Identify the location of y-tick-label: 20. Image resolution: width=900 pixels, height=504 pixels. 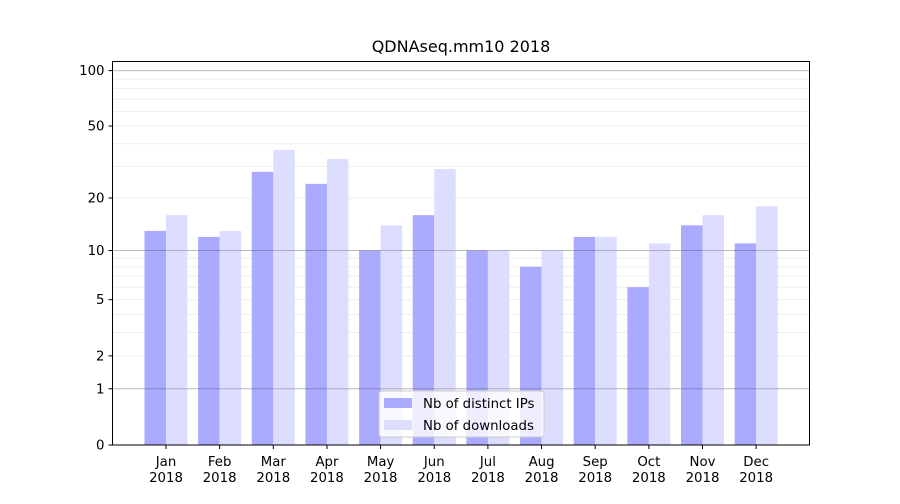
(96, 199).